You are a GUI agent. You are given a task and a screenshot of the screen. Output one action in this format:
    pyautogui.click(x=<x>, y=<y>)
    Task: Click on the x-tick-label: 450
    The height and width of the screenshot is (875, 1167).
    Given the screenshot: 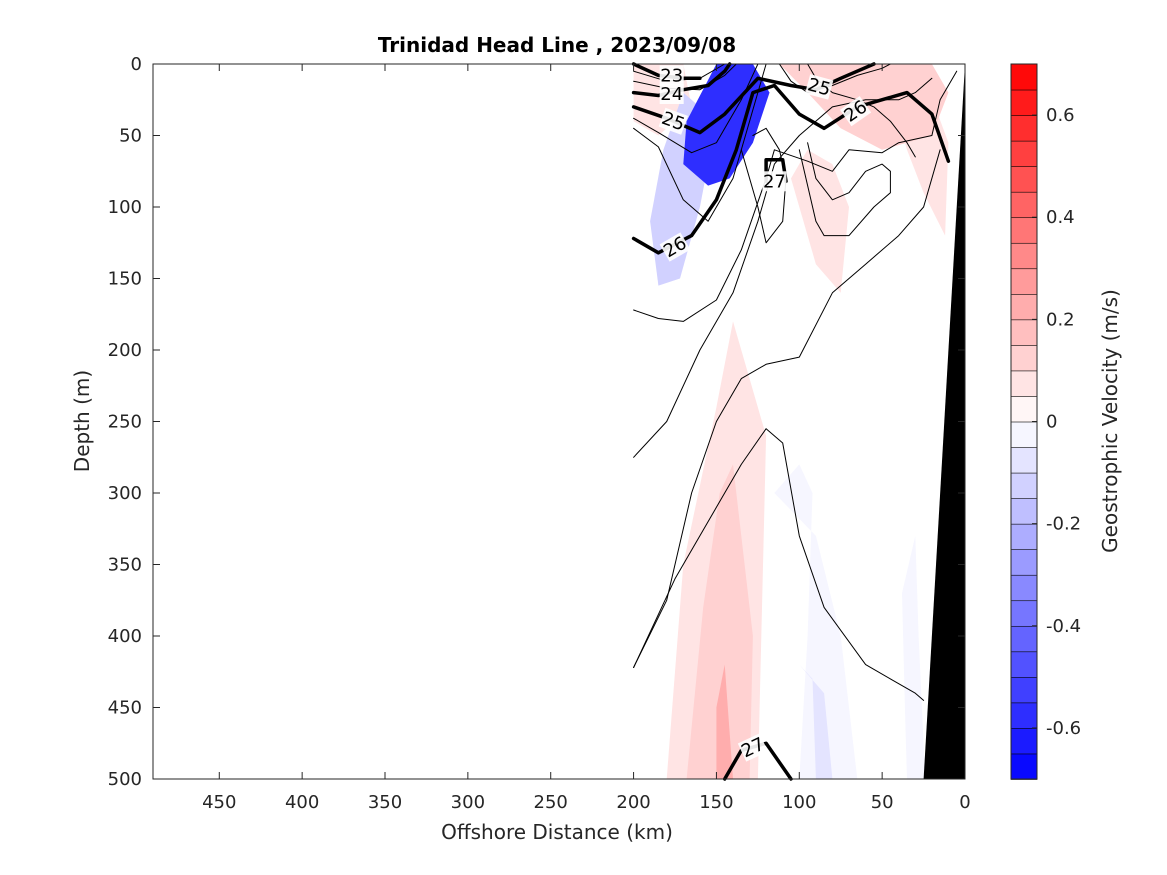 What is the action you would take?
    pyautogui.click(x=219, y=802)
    